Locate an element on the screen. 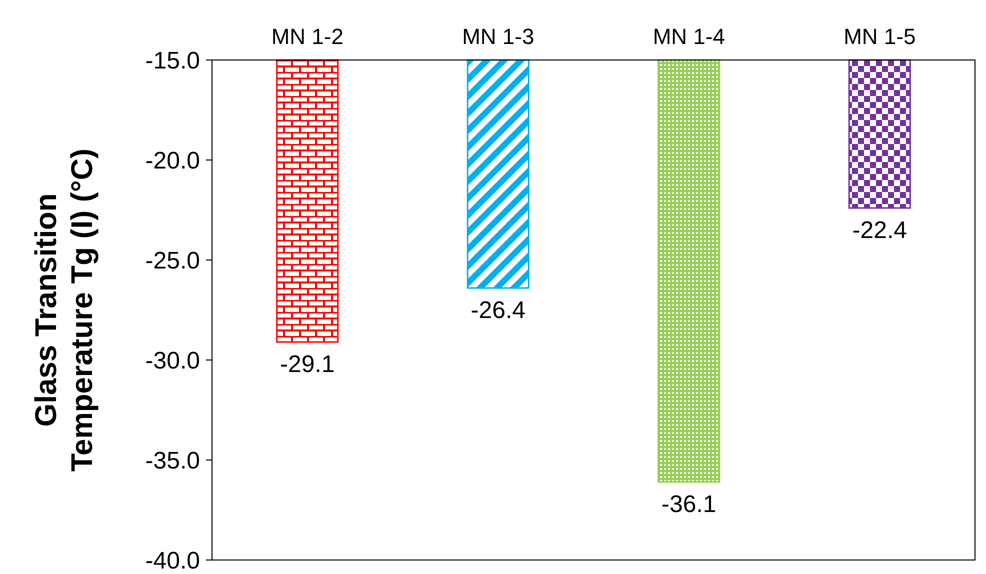 This screenshot has height=574, width=986. x-tick-label: MN 1-3 is located at coordinates (498, 36).